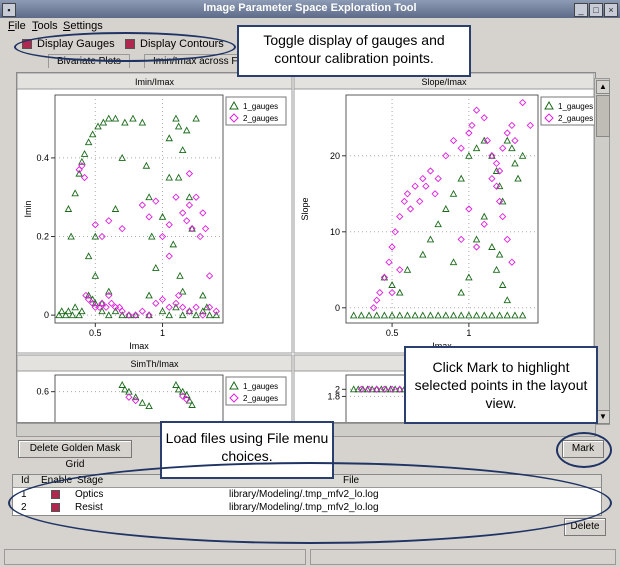  Describe the element at coordinates (611, 10) in the screenshot. I see `close-icon: ×` at that location.